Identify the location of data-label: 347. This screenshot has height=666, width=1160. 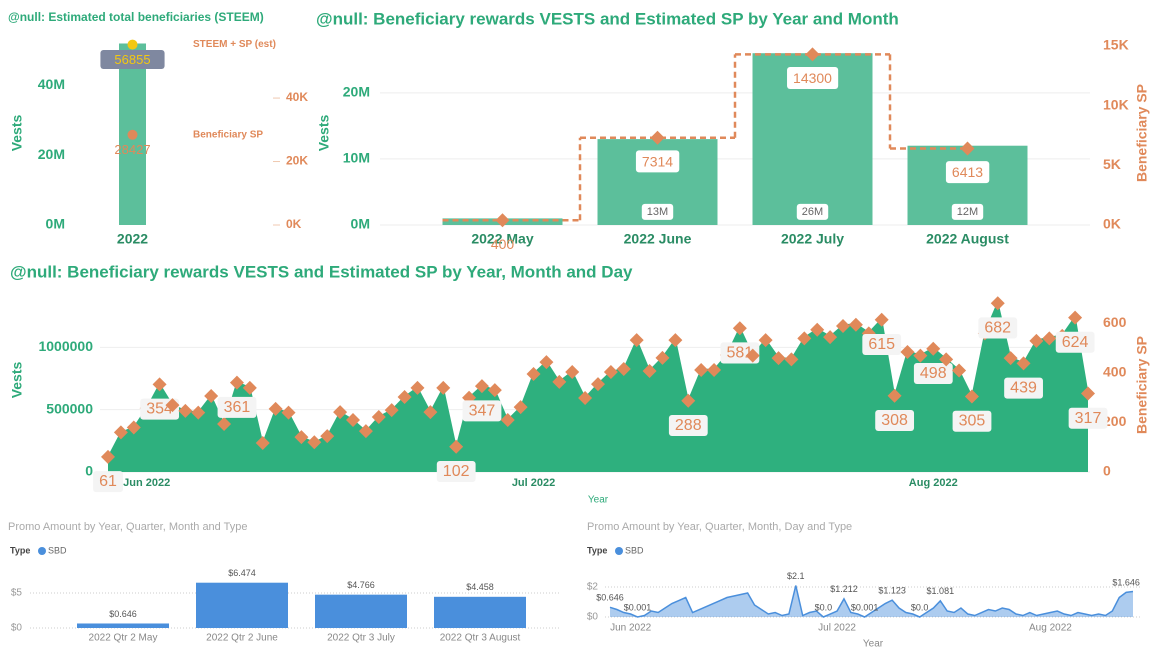
(482, 410).